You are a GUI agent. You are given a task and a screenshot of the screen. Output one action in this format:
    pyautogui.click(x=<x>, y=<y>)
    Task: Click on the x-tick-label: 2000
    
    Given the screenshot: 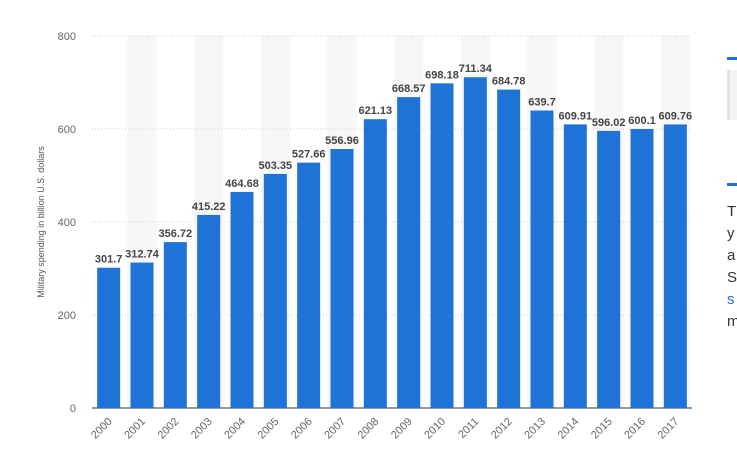 What is the action you would take?
    pyautogui.click(x=102, y=429)
    